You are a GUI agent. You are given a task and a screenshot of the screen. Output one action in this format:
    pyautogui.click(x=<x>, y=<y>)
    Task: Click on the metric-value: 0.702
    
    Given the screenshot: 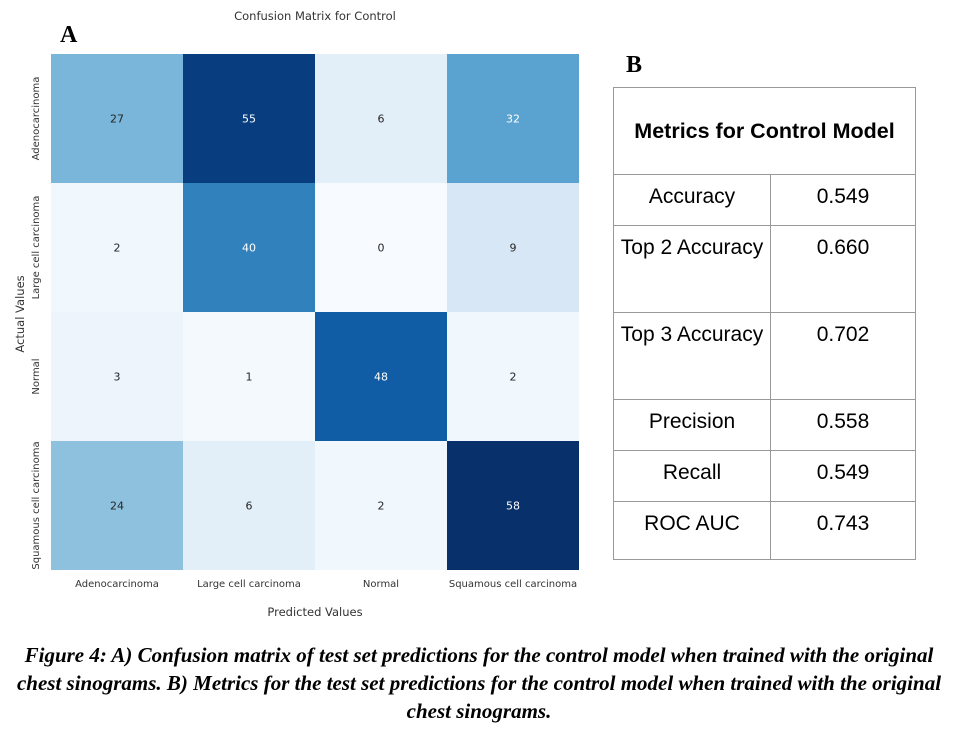 What is the action you would take?
    pyautogui.click(x=843, y=356)
    